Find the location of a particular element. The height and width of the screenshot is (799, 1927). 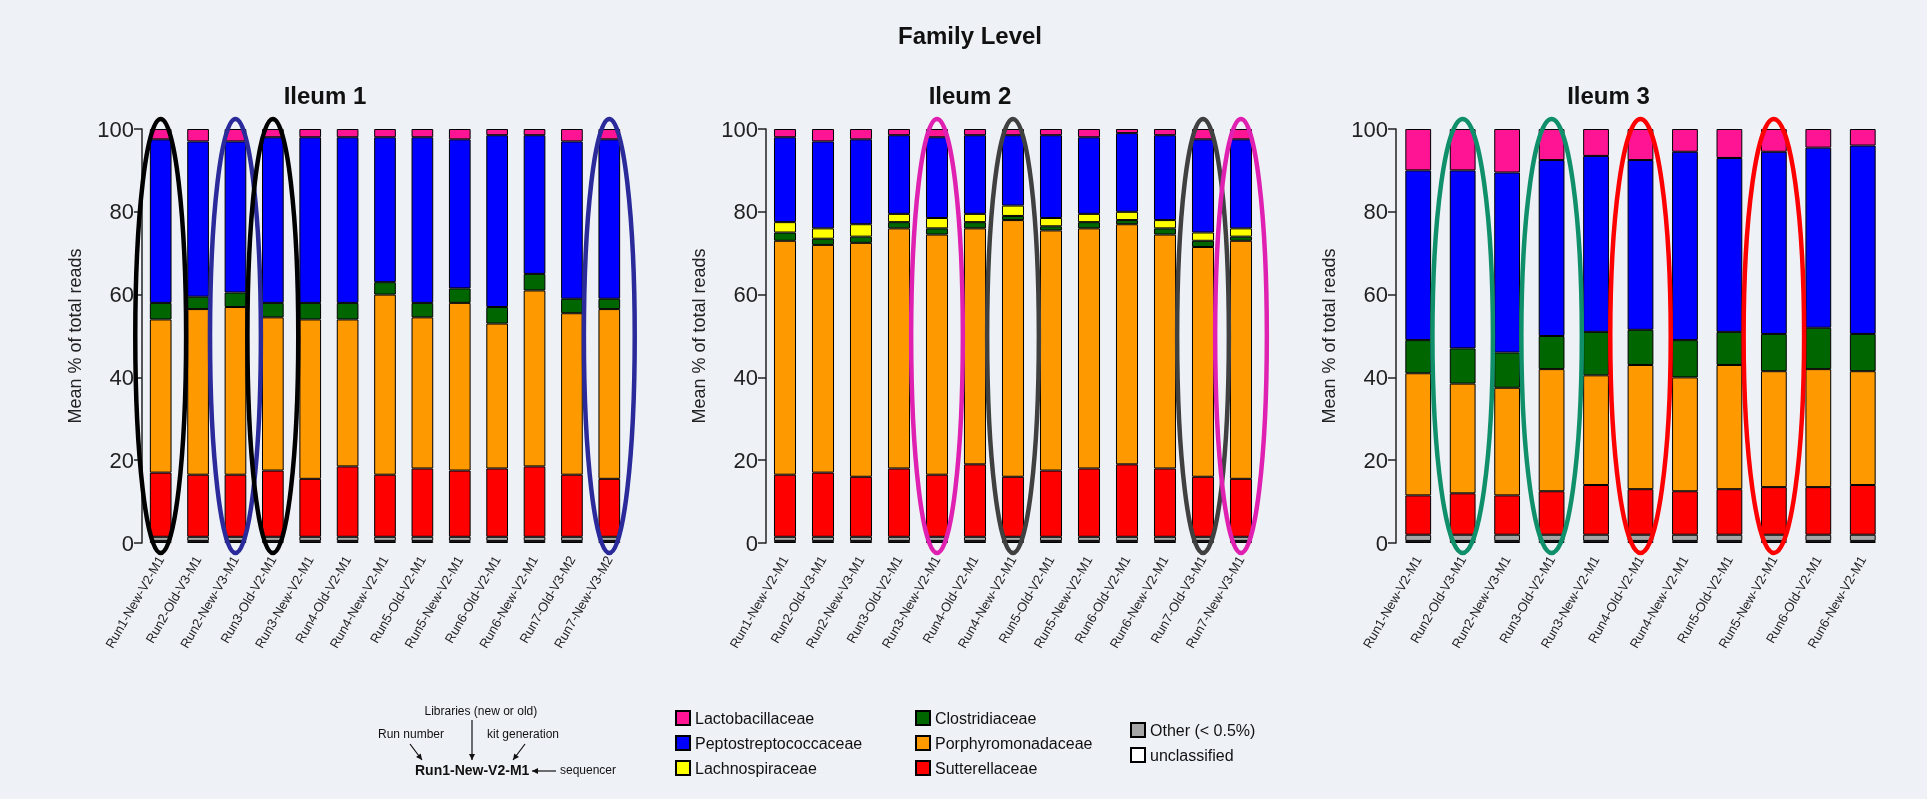

chart-subtitle: Ileum 2 is located at coordinates (970, 95).